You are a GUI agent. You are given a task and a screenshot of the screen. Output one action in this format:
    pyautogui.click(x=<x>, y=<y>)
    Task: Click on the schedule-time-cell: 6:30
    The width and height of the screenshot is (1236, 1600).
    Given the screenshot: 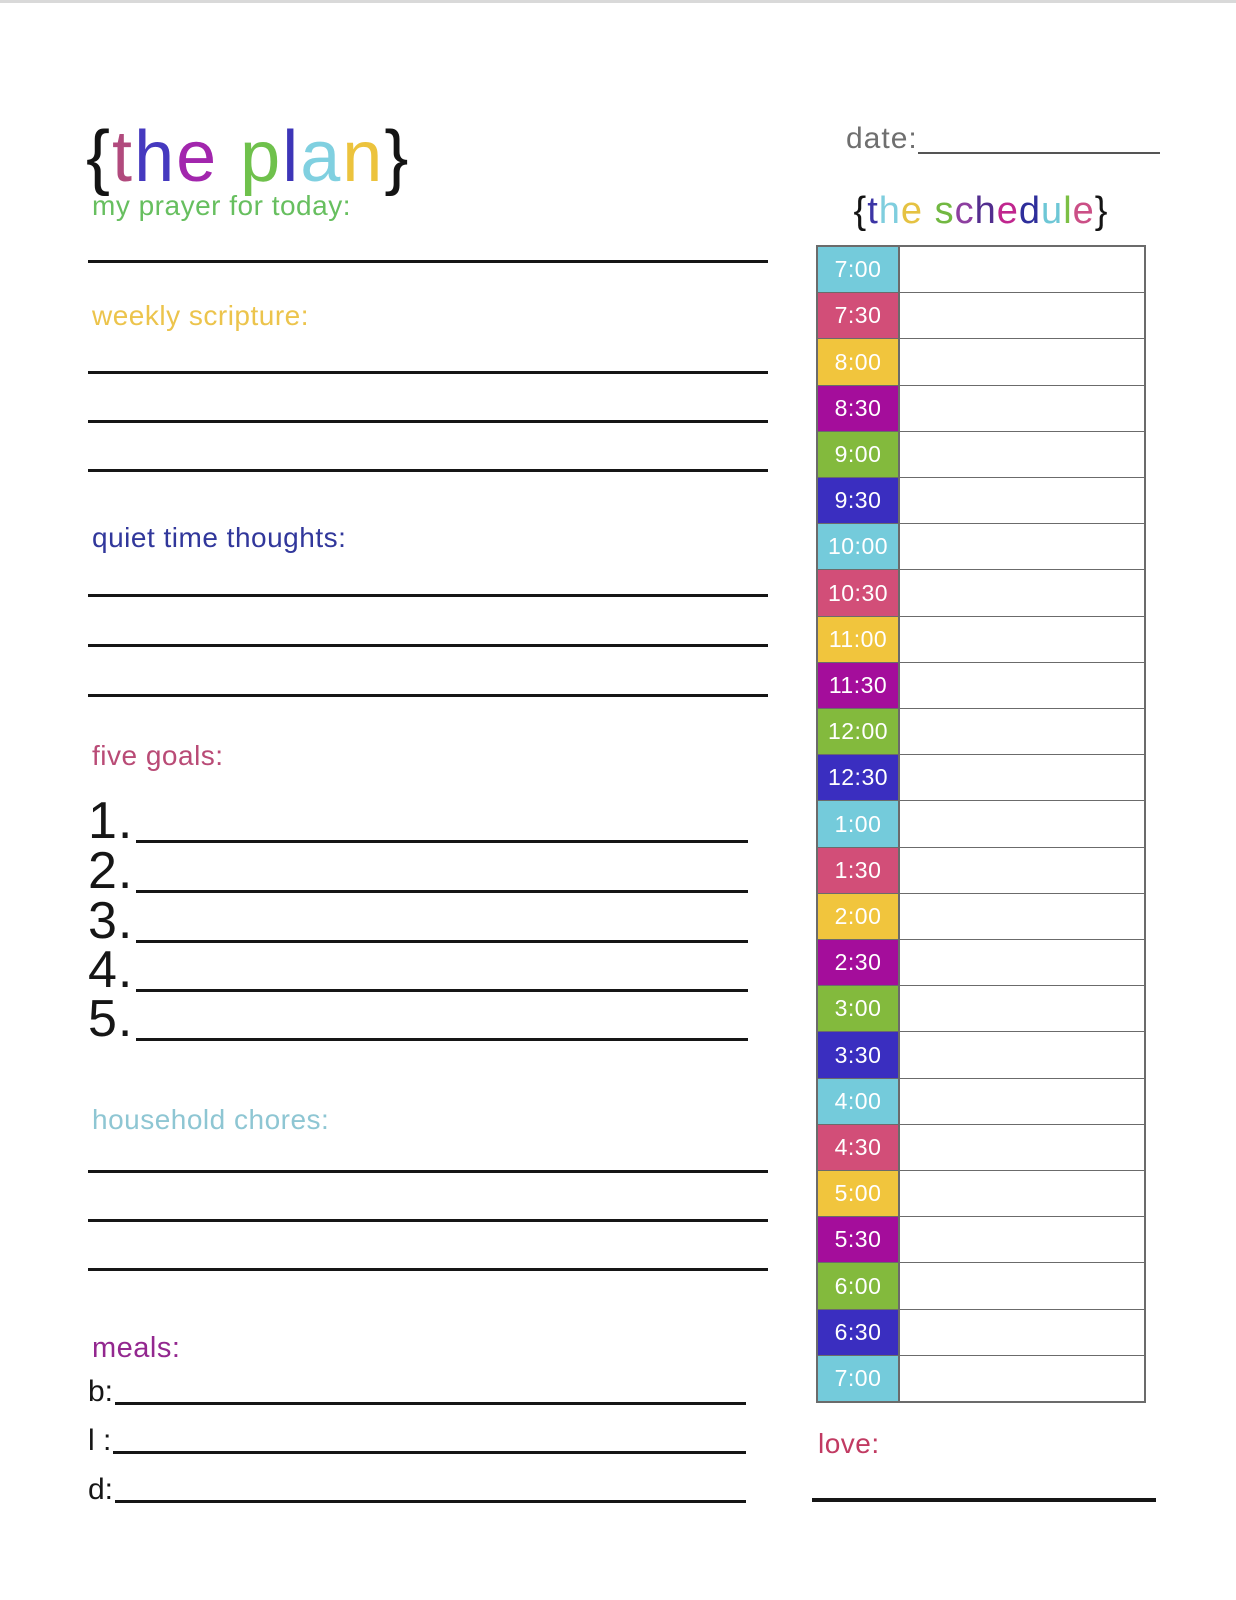 What is the action you would take?
    pyautogui.click(x=859, y=1332)
    